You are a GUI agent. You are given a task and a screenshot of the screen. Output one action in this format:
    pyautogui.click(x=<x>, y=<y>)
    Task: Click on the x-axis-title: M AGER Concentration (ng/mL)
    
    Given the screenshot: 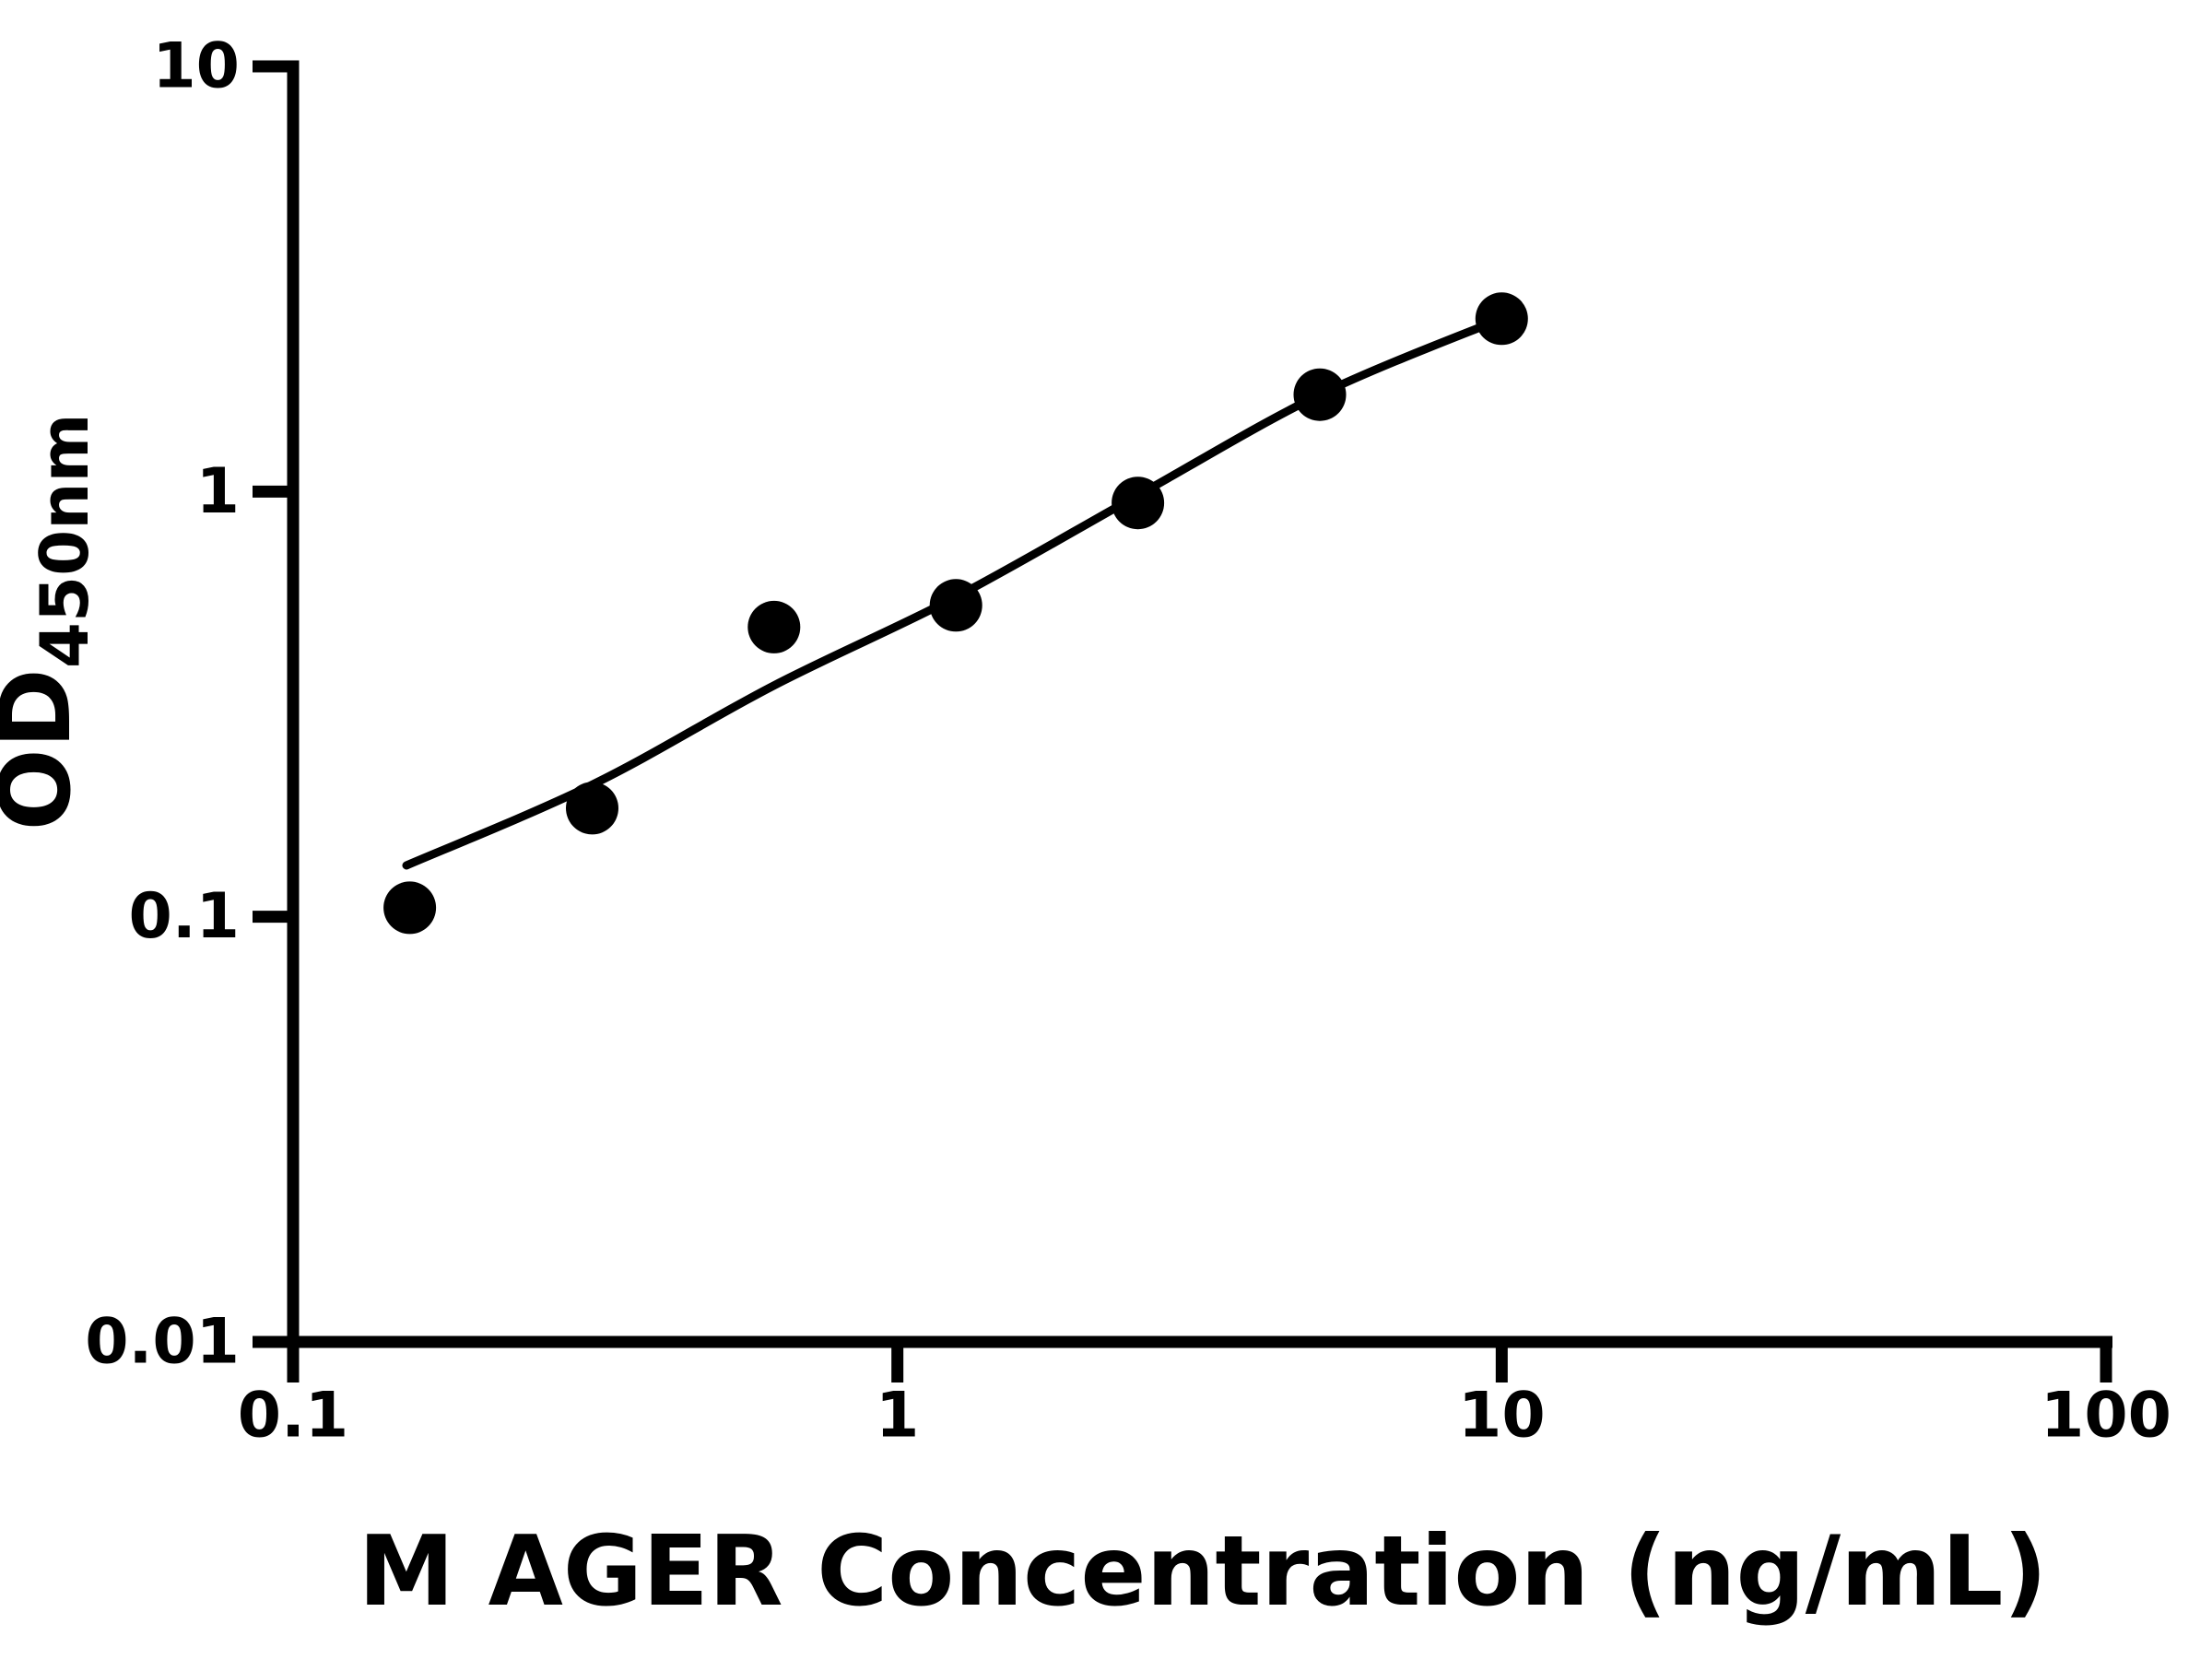 What is the action you would take?
    pyautogui.click(x=1203, y=1571)
    